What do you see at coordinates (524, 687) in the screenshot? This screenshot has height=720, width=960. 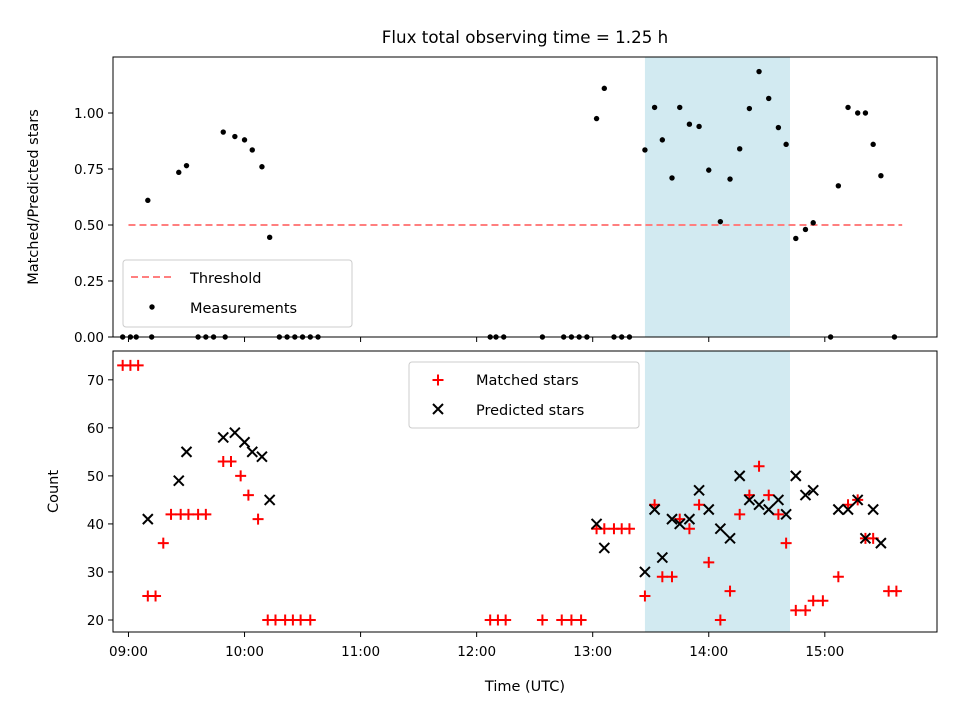 I see `x-axis-label: Time (UTC)` at bounding box center [524, 687].